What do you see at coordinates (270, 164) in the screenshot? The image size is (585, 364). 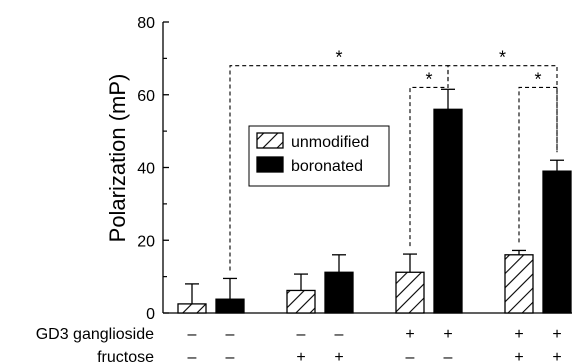 I see `legend-swatch-boronated` at bounding box center [270, 164].